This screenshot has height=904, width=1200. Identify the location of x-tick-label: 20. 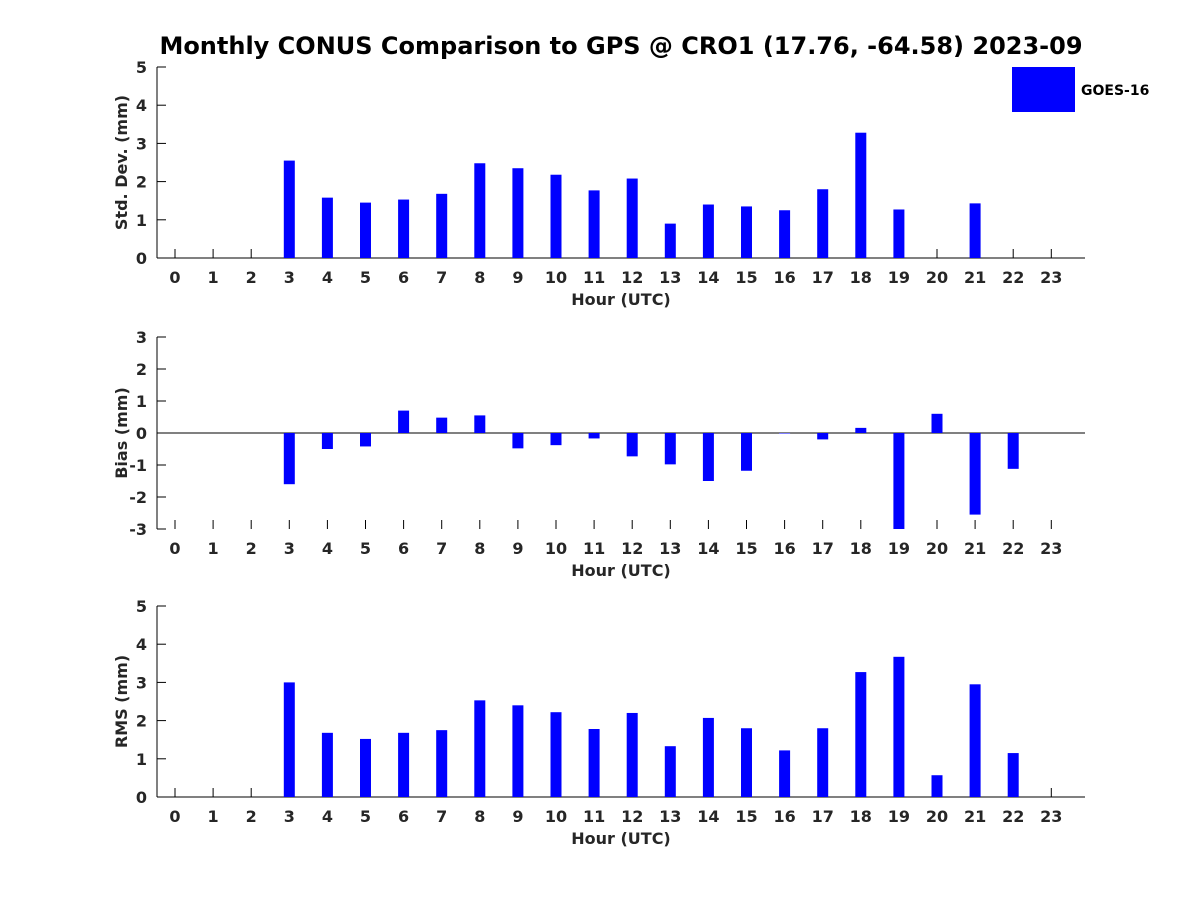
(937, 548).